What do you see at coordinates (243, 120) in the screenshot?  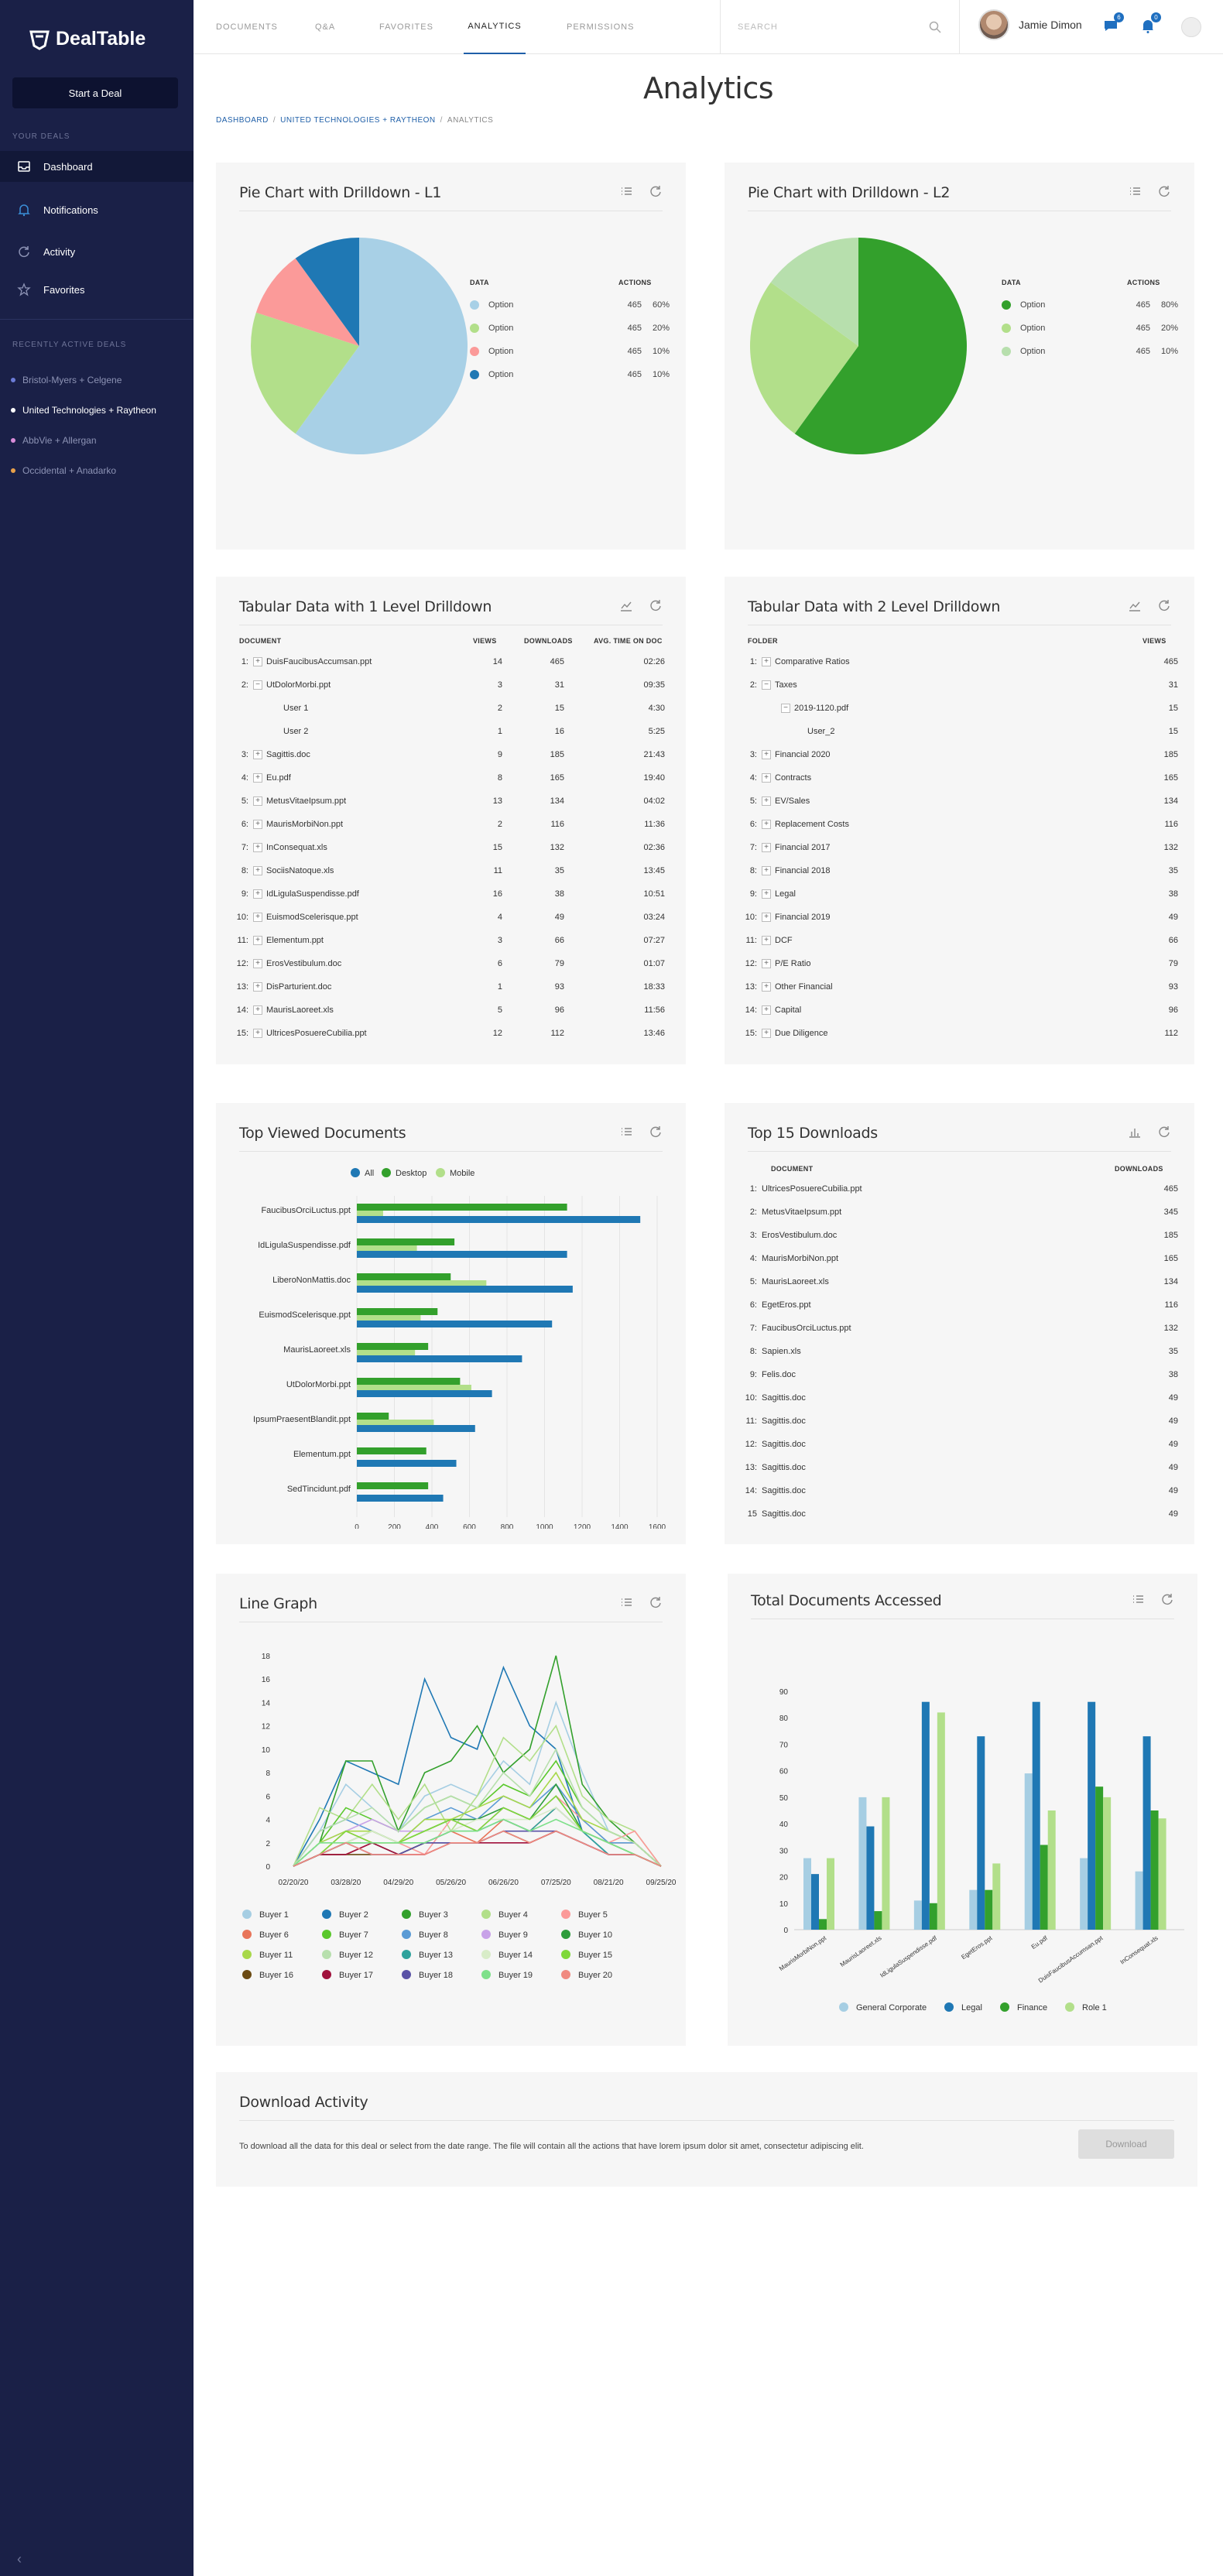 I see `breadcrumb-dashboard: DASHBOARD` at bounding box center [243, 120].